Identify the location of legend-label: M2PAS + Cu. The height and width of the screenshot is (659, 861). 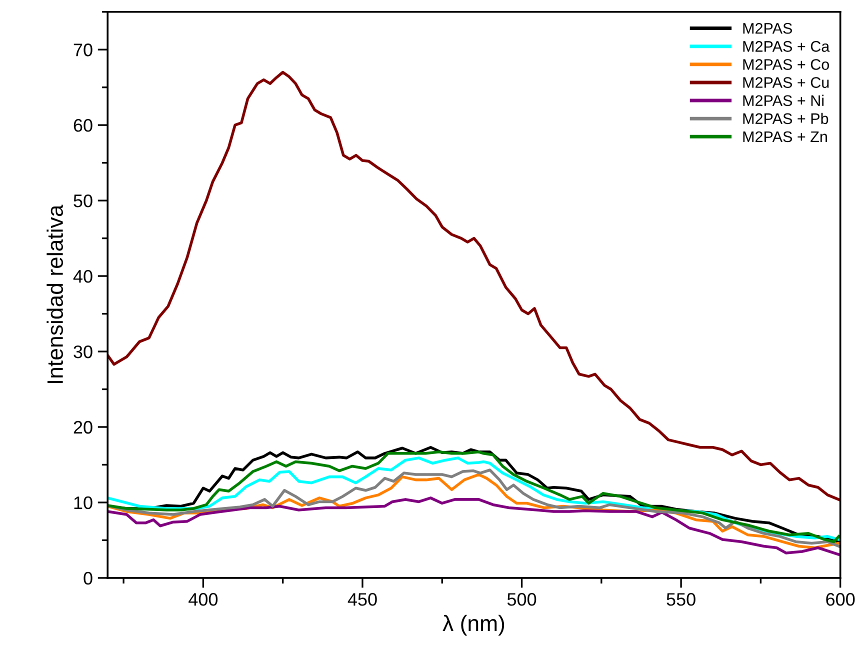
(786, 82).